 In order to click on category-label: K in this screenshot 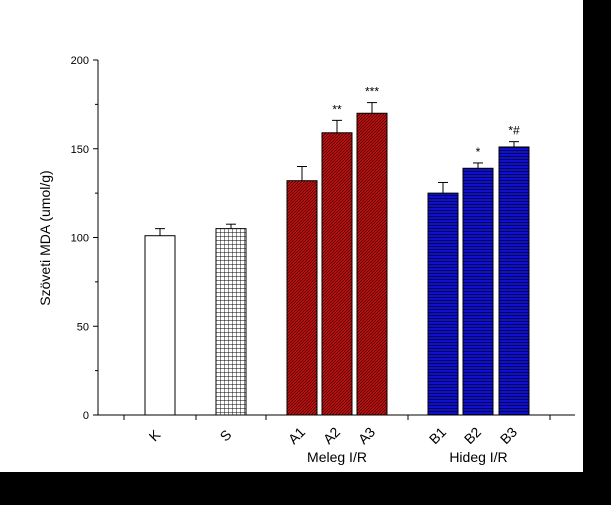, I will do `click(155, 435)`.